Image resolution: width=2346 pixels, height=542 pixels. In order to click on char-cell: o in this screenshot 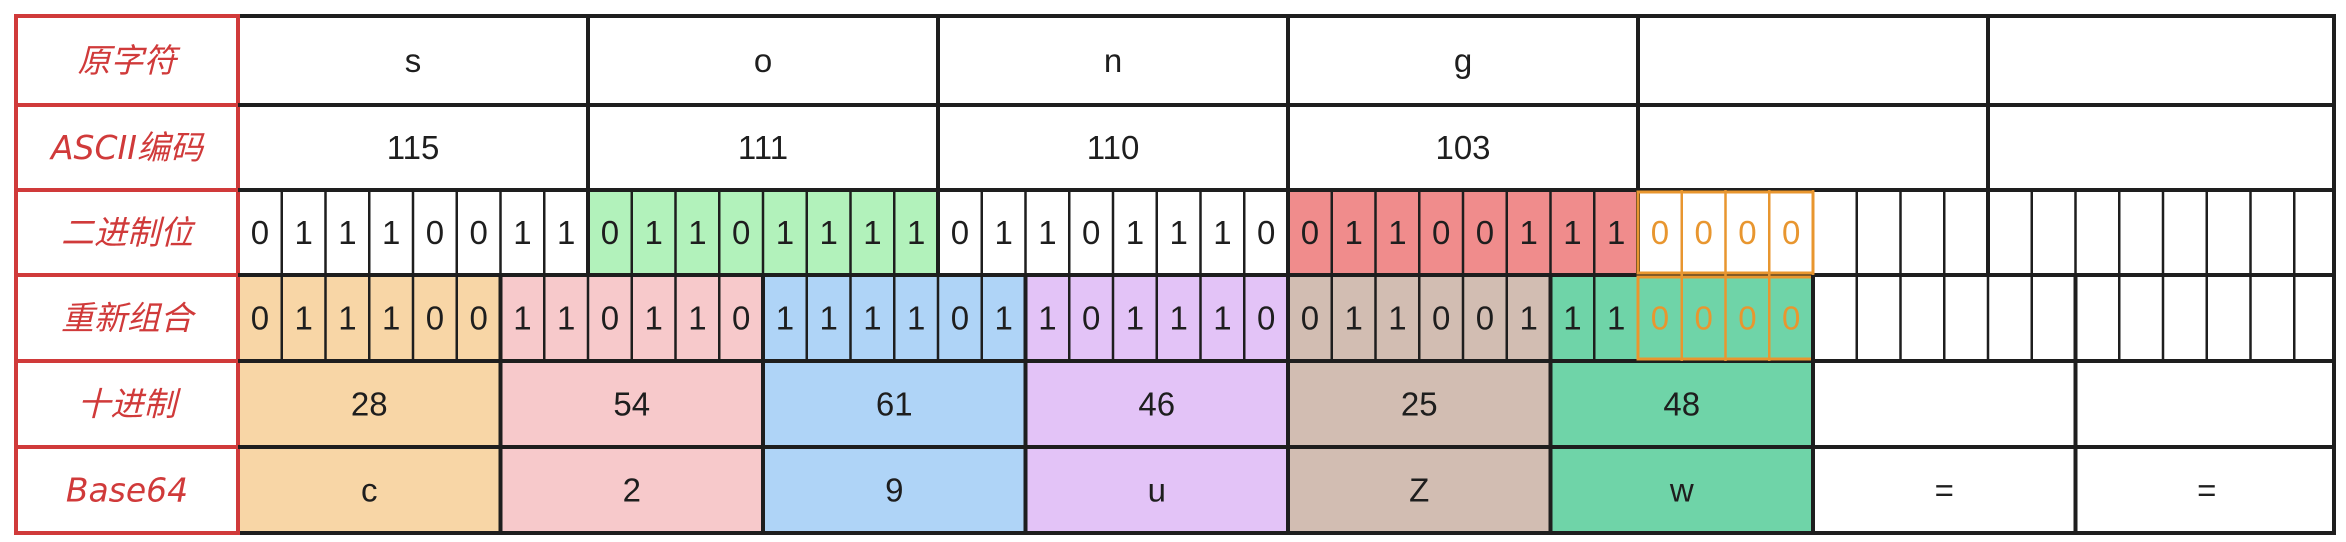, I will do `click(763, 60)`.